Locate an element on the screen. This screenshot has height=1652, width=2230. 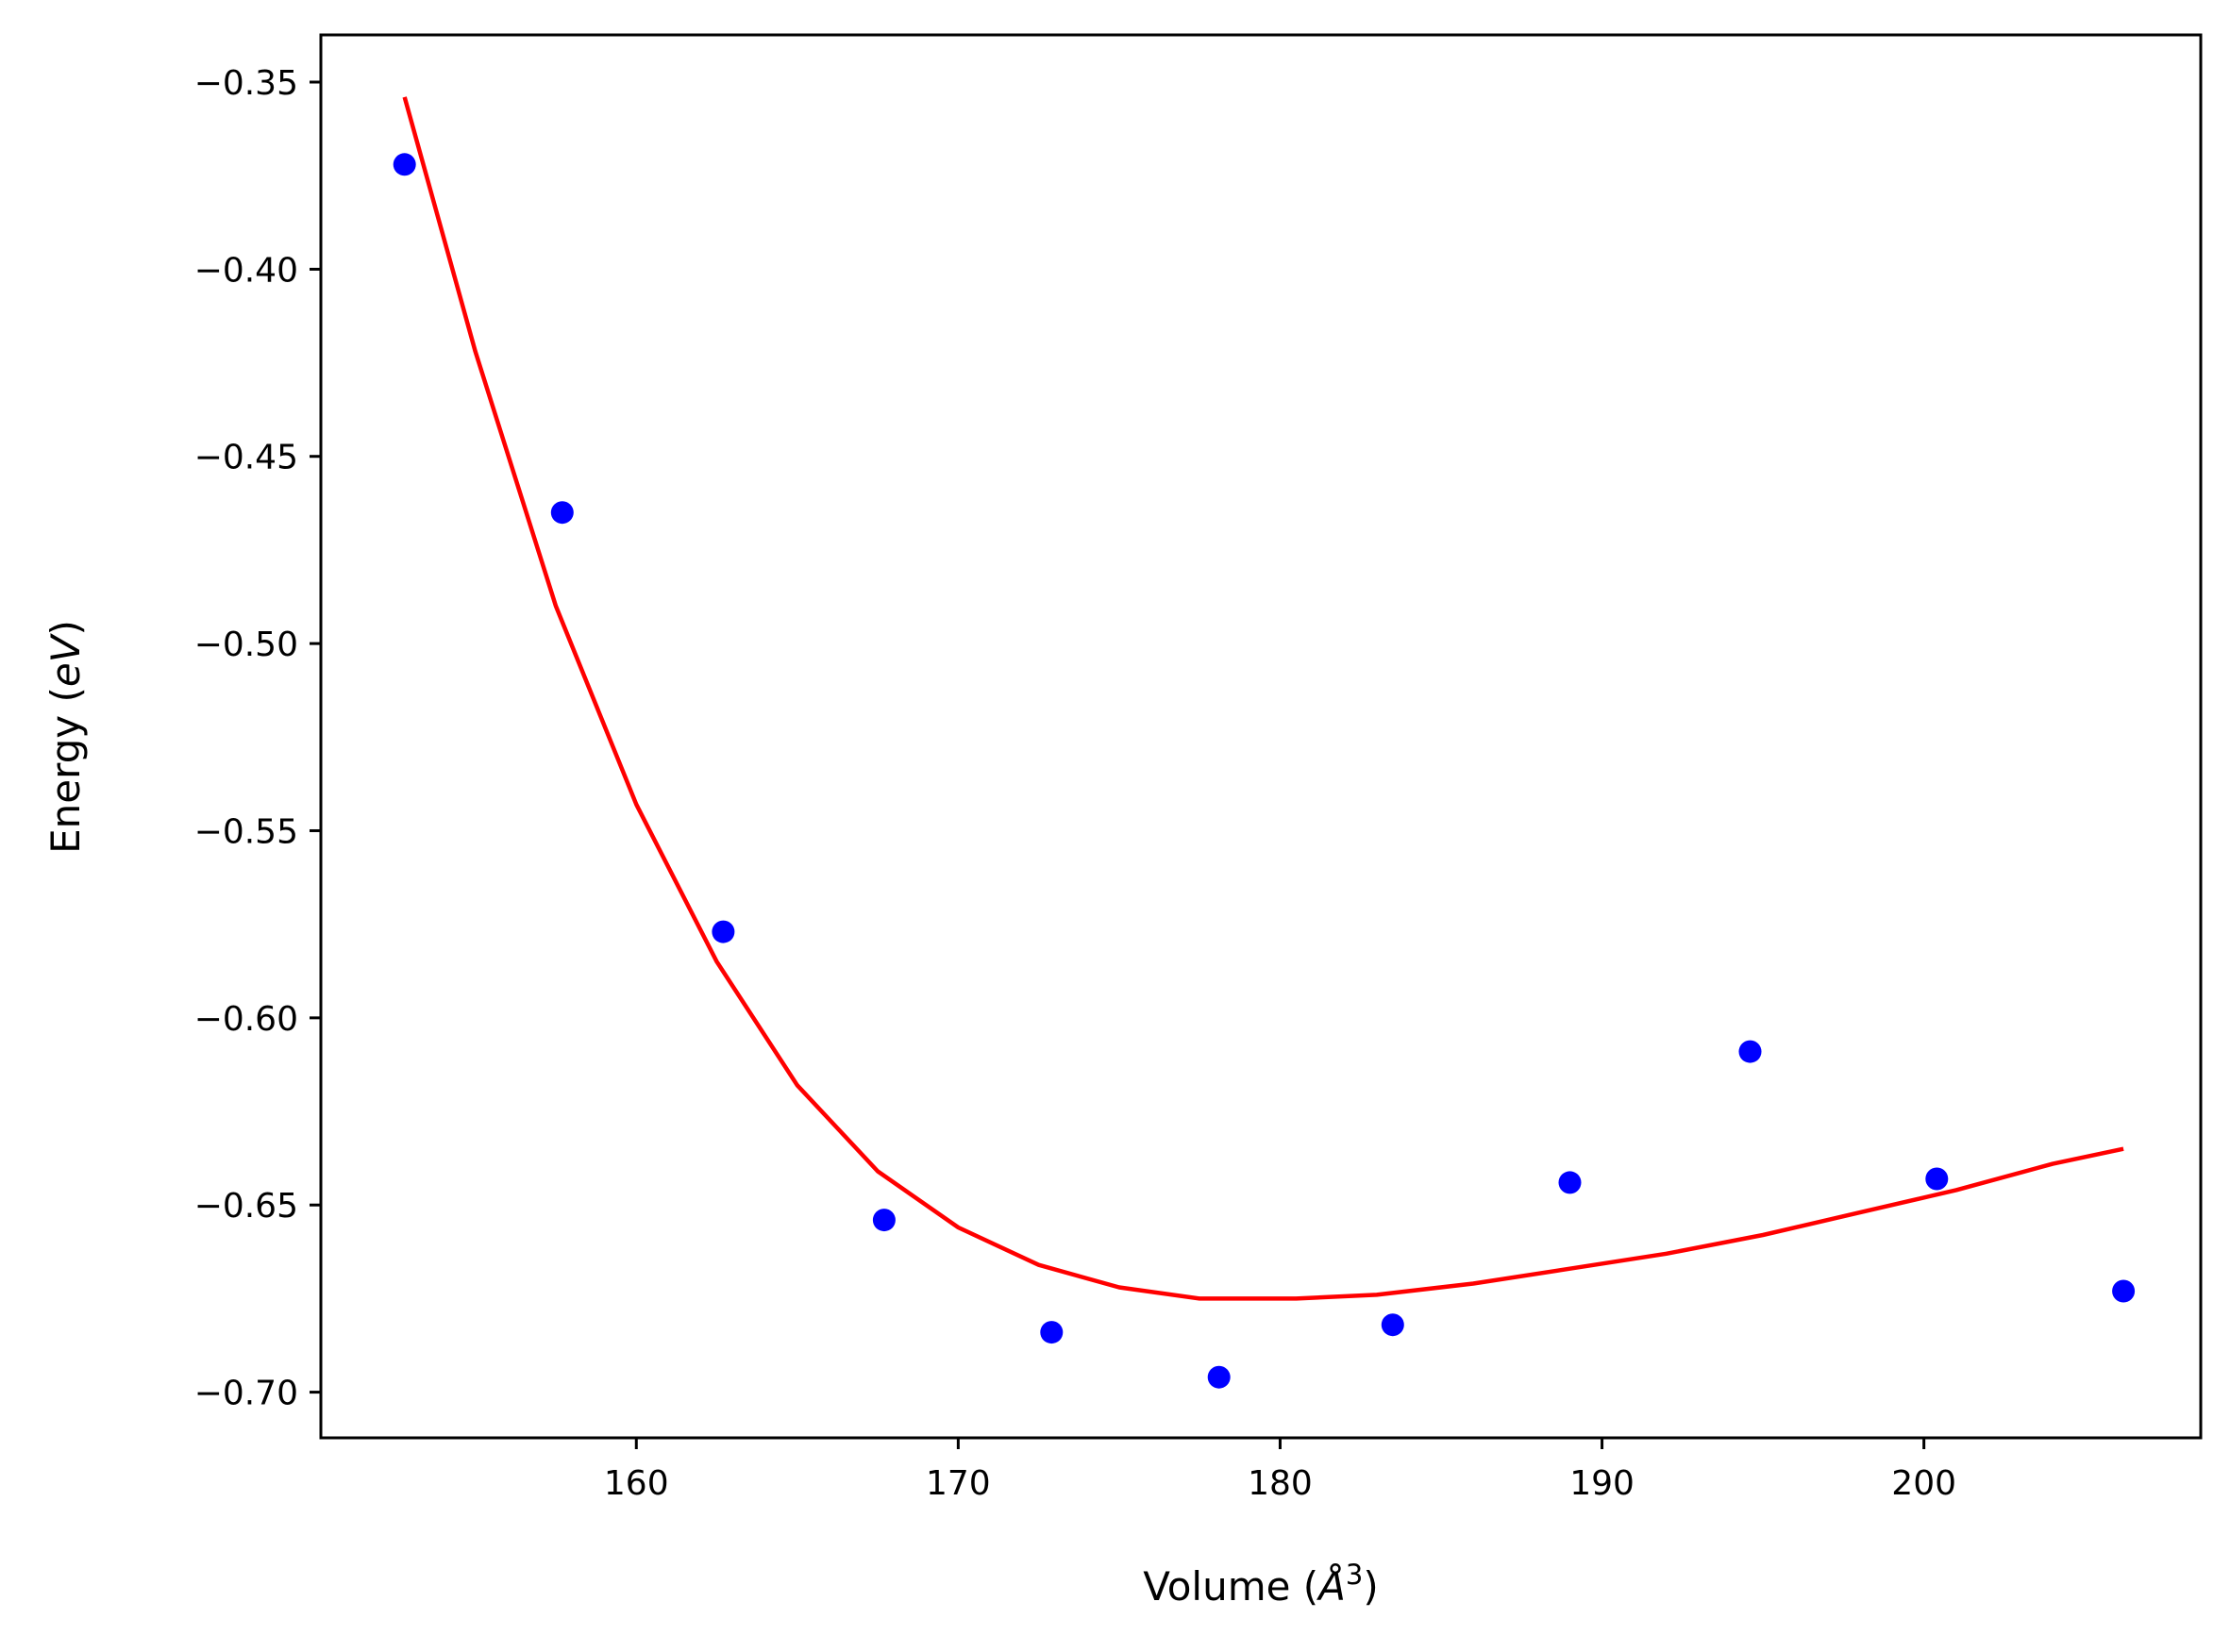
y-axis-label: Energy (eV) is located at coordinates (65, 737).